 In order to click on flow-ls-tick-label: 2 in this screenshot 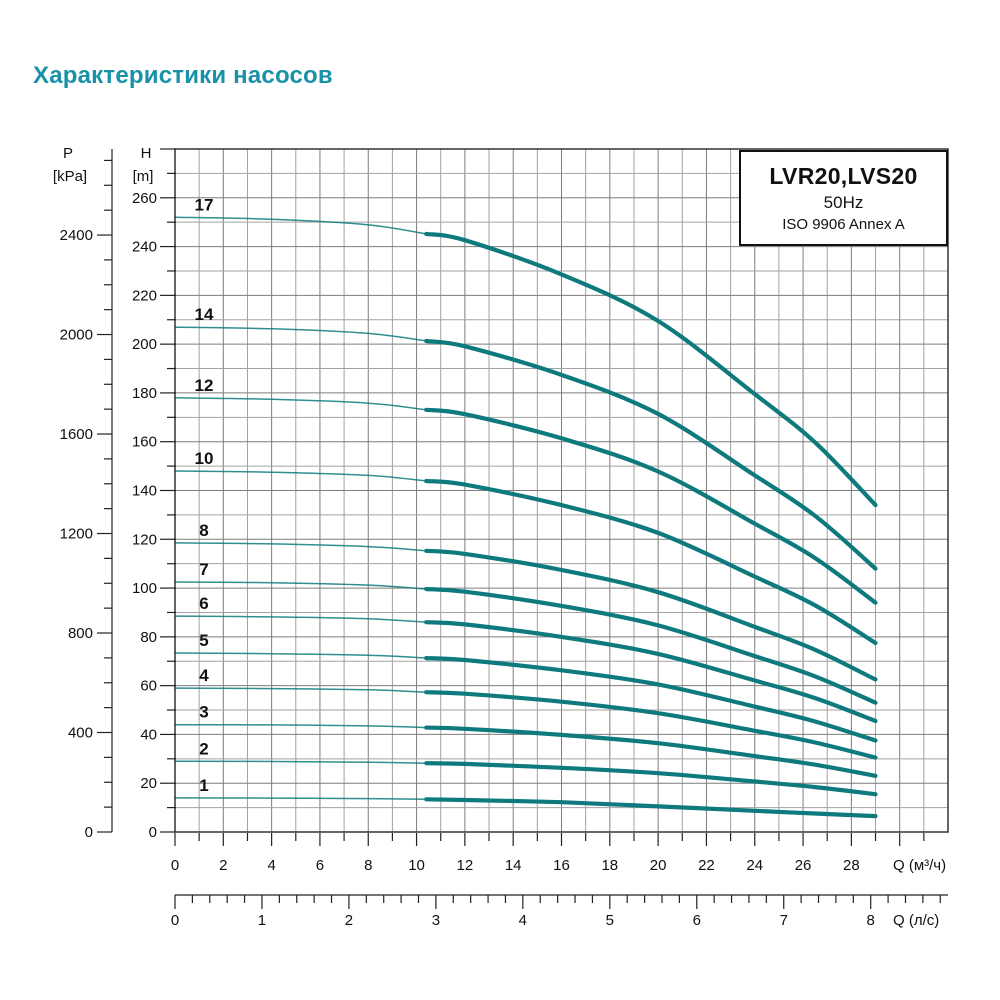, I will do `click(349, 920)`.